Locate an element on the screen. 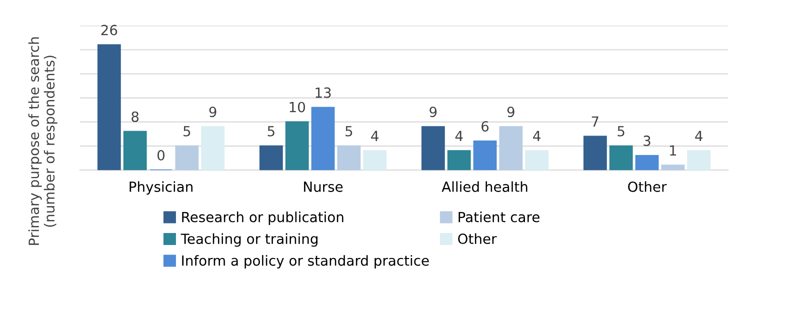 Image resolution: width=800 pixels, height=321 pixels. data-label: 3 is located at coordinates (647, 141).